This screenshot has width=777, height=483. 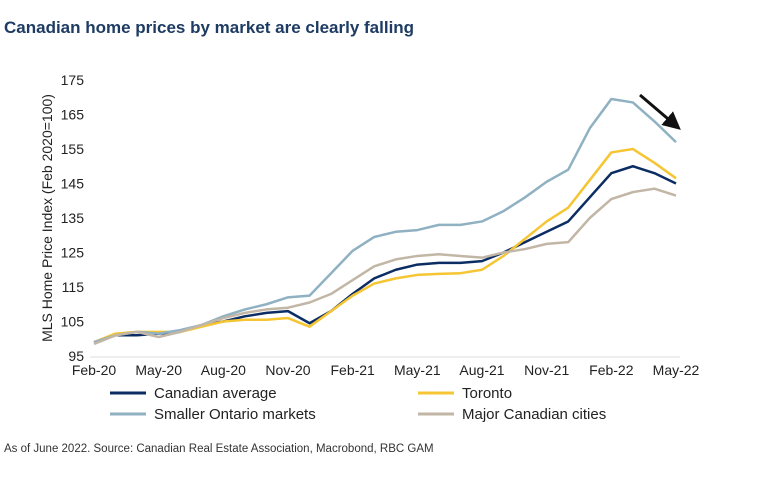 What do you see at coordinates (73, 115) in the screenshot?
I see `y-tick-label: 165` at bounding box center [73, 115].